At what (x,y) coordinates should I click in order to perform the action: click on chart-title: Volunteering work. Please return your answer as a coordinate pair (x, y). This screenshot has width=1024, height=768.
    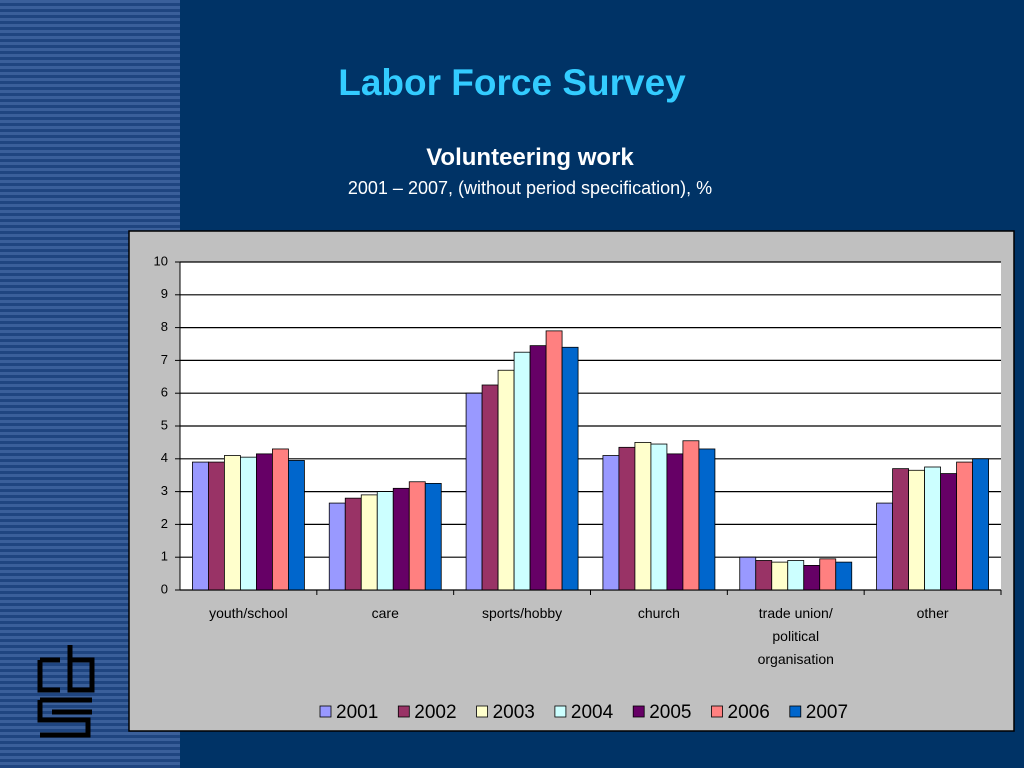
    Looking at the image, I should click on (530, 157).